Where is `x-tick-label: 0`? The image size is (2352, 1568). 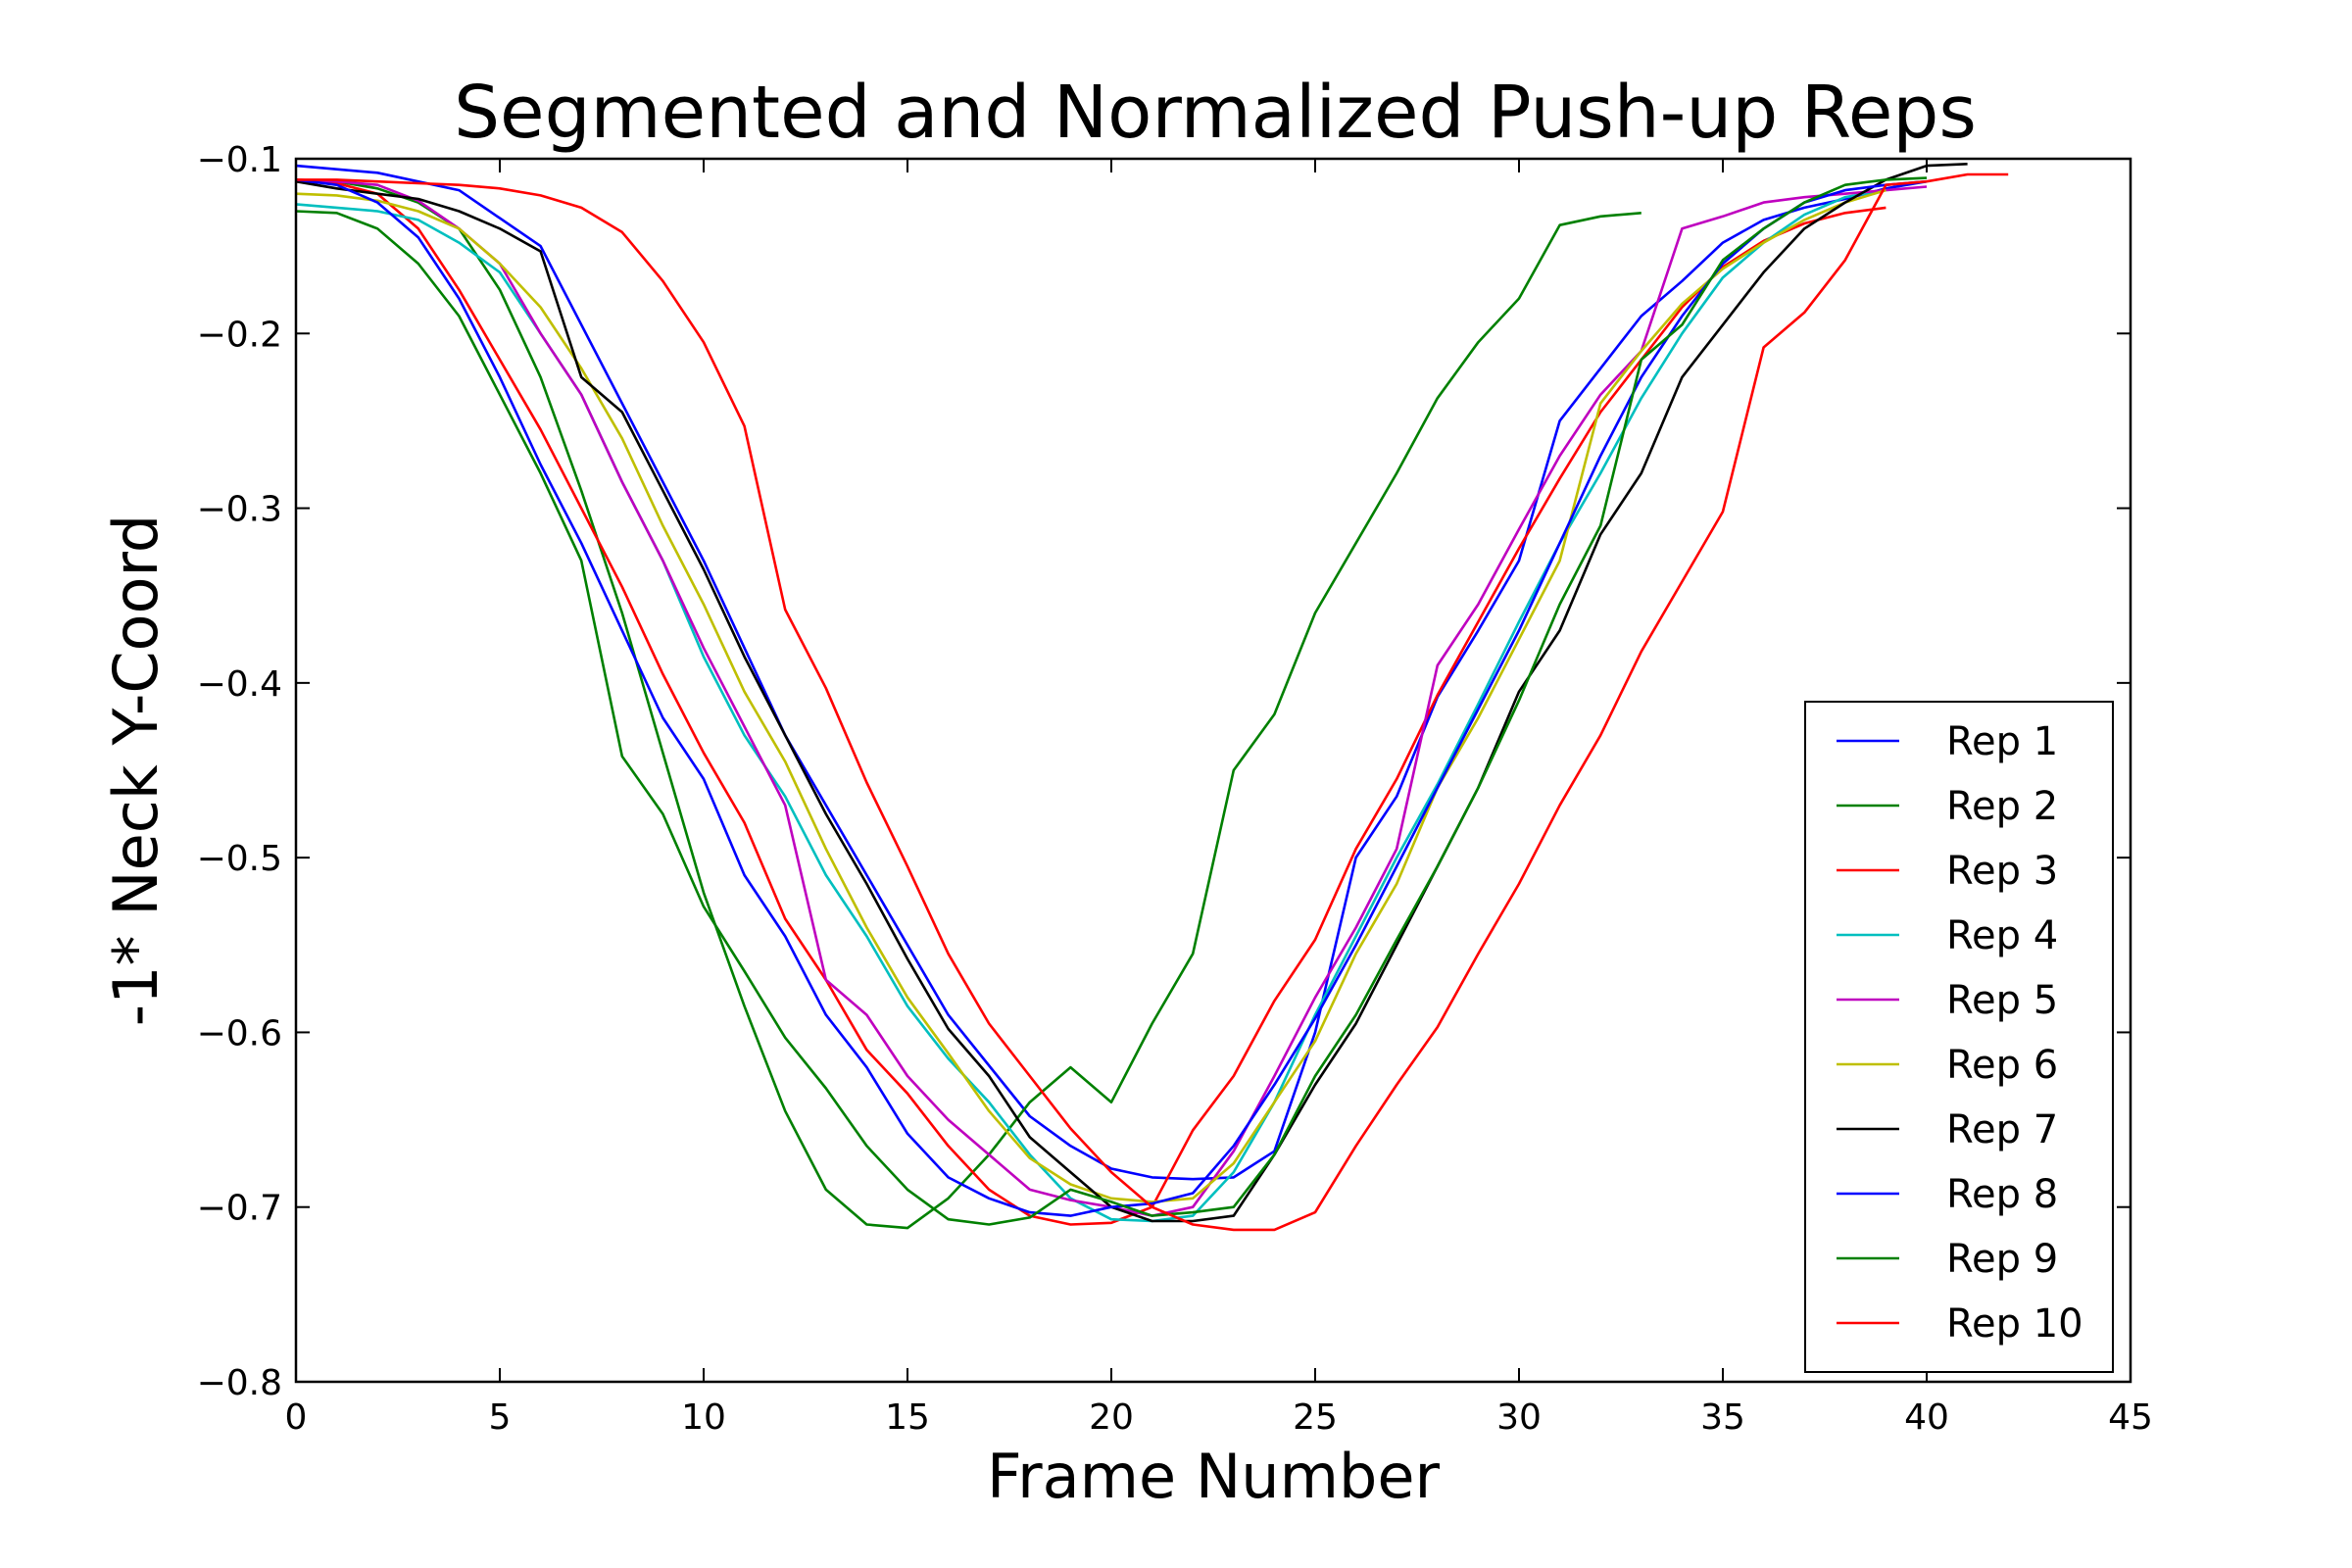 x-tick-label: 0 is located at coordinates (296, 1417).